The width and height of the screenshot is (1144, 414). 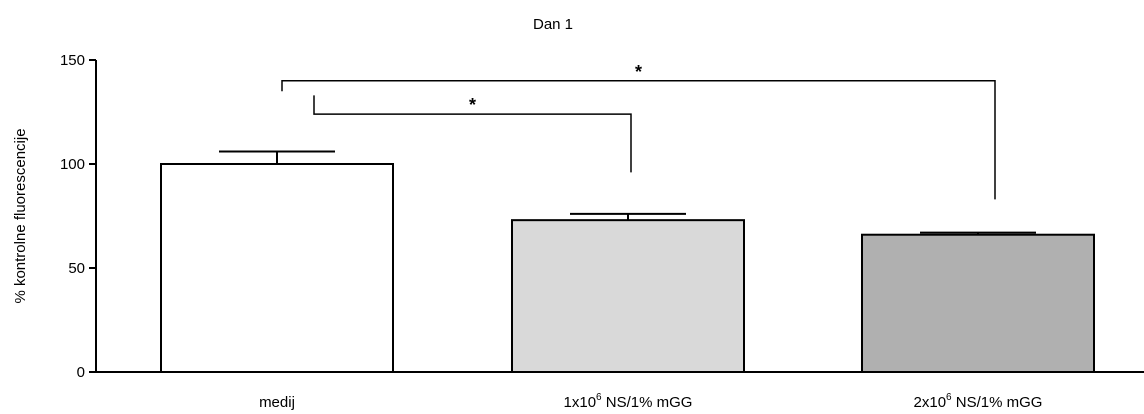 I want to click on x-tick-label: 2x106 NS/1% mGG, so click(x=978, y=401).